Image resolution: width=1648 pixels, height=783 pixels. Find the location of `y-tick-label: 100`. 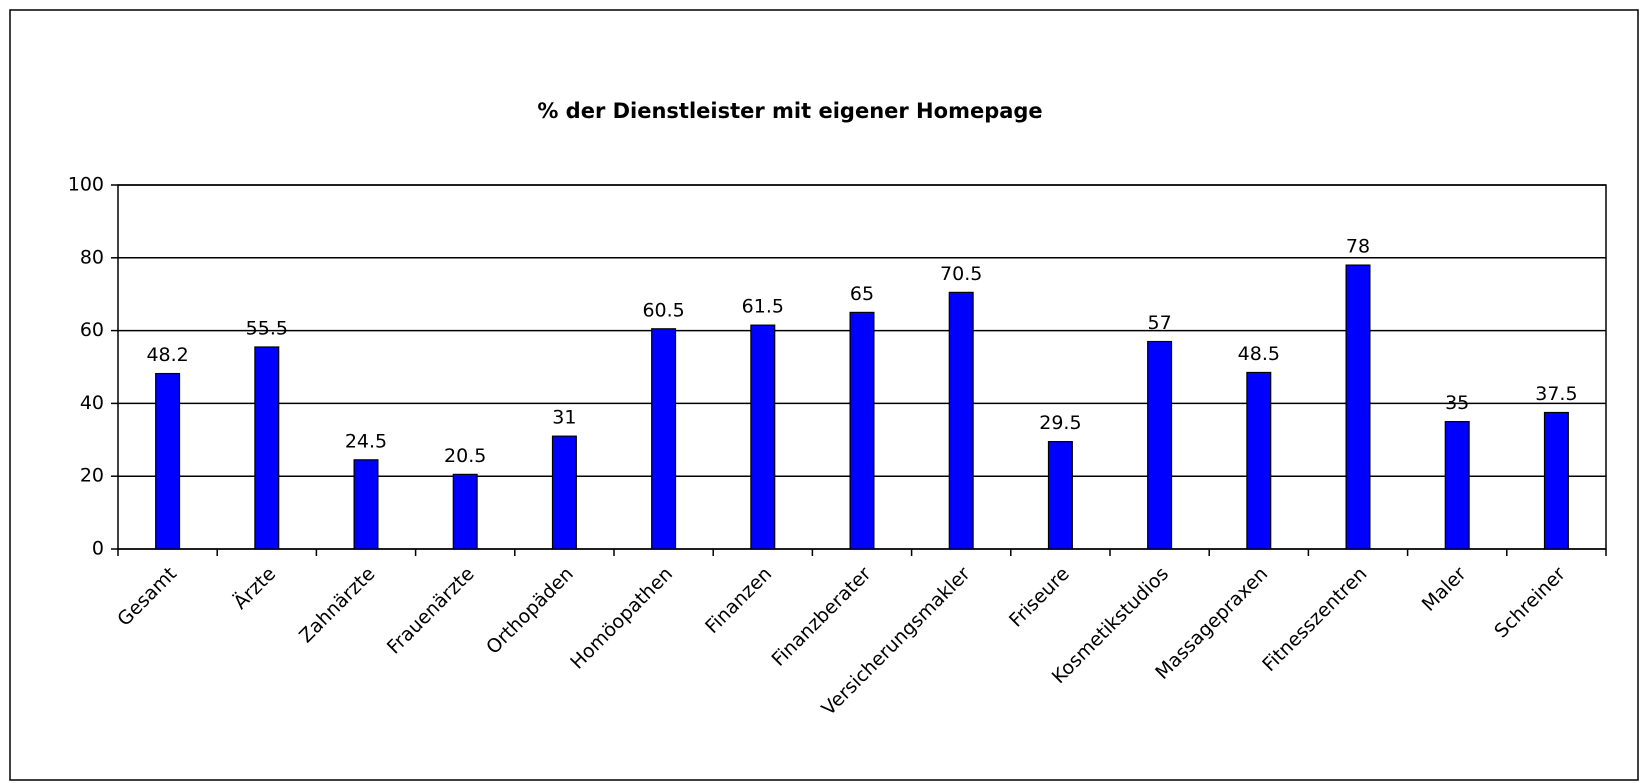

y-tick-label: 100 is located at coordinates (86, 185).